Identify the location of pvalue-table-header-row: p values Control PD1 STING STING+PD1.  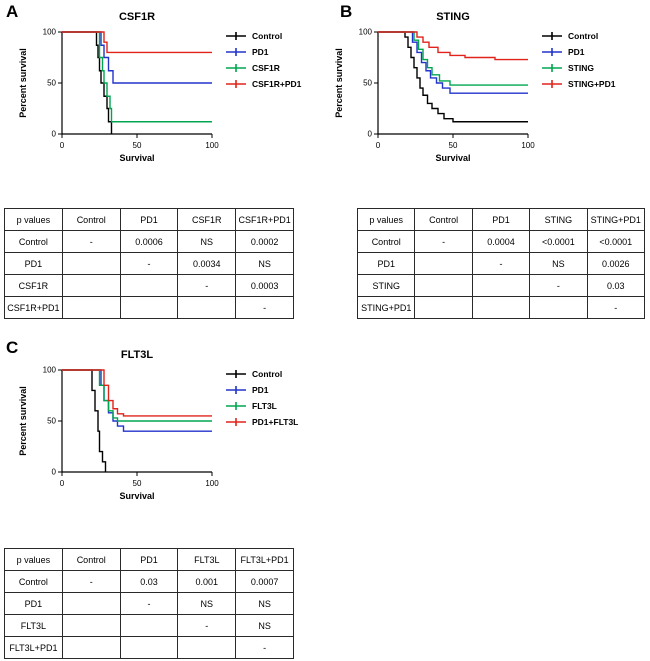
(501, 219).